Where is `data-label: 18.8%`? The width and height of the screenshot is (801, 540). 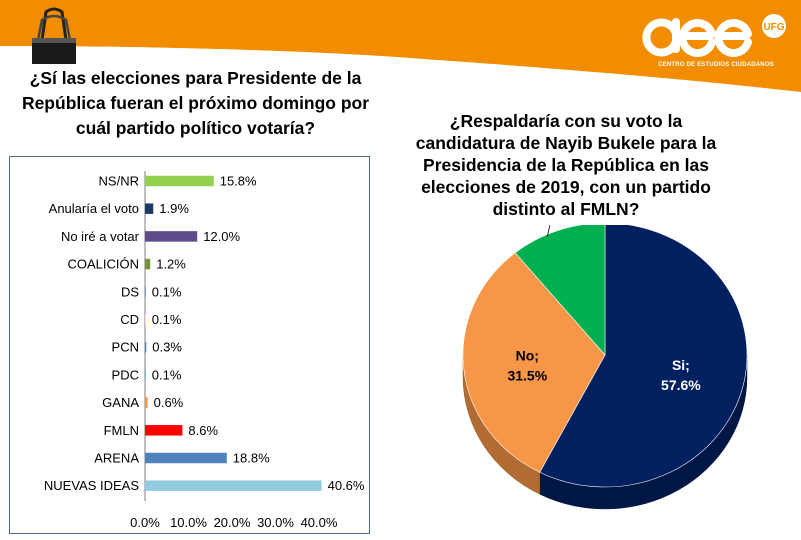 data-label: 18.8% is located at coordinates (251, 458).